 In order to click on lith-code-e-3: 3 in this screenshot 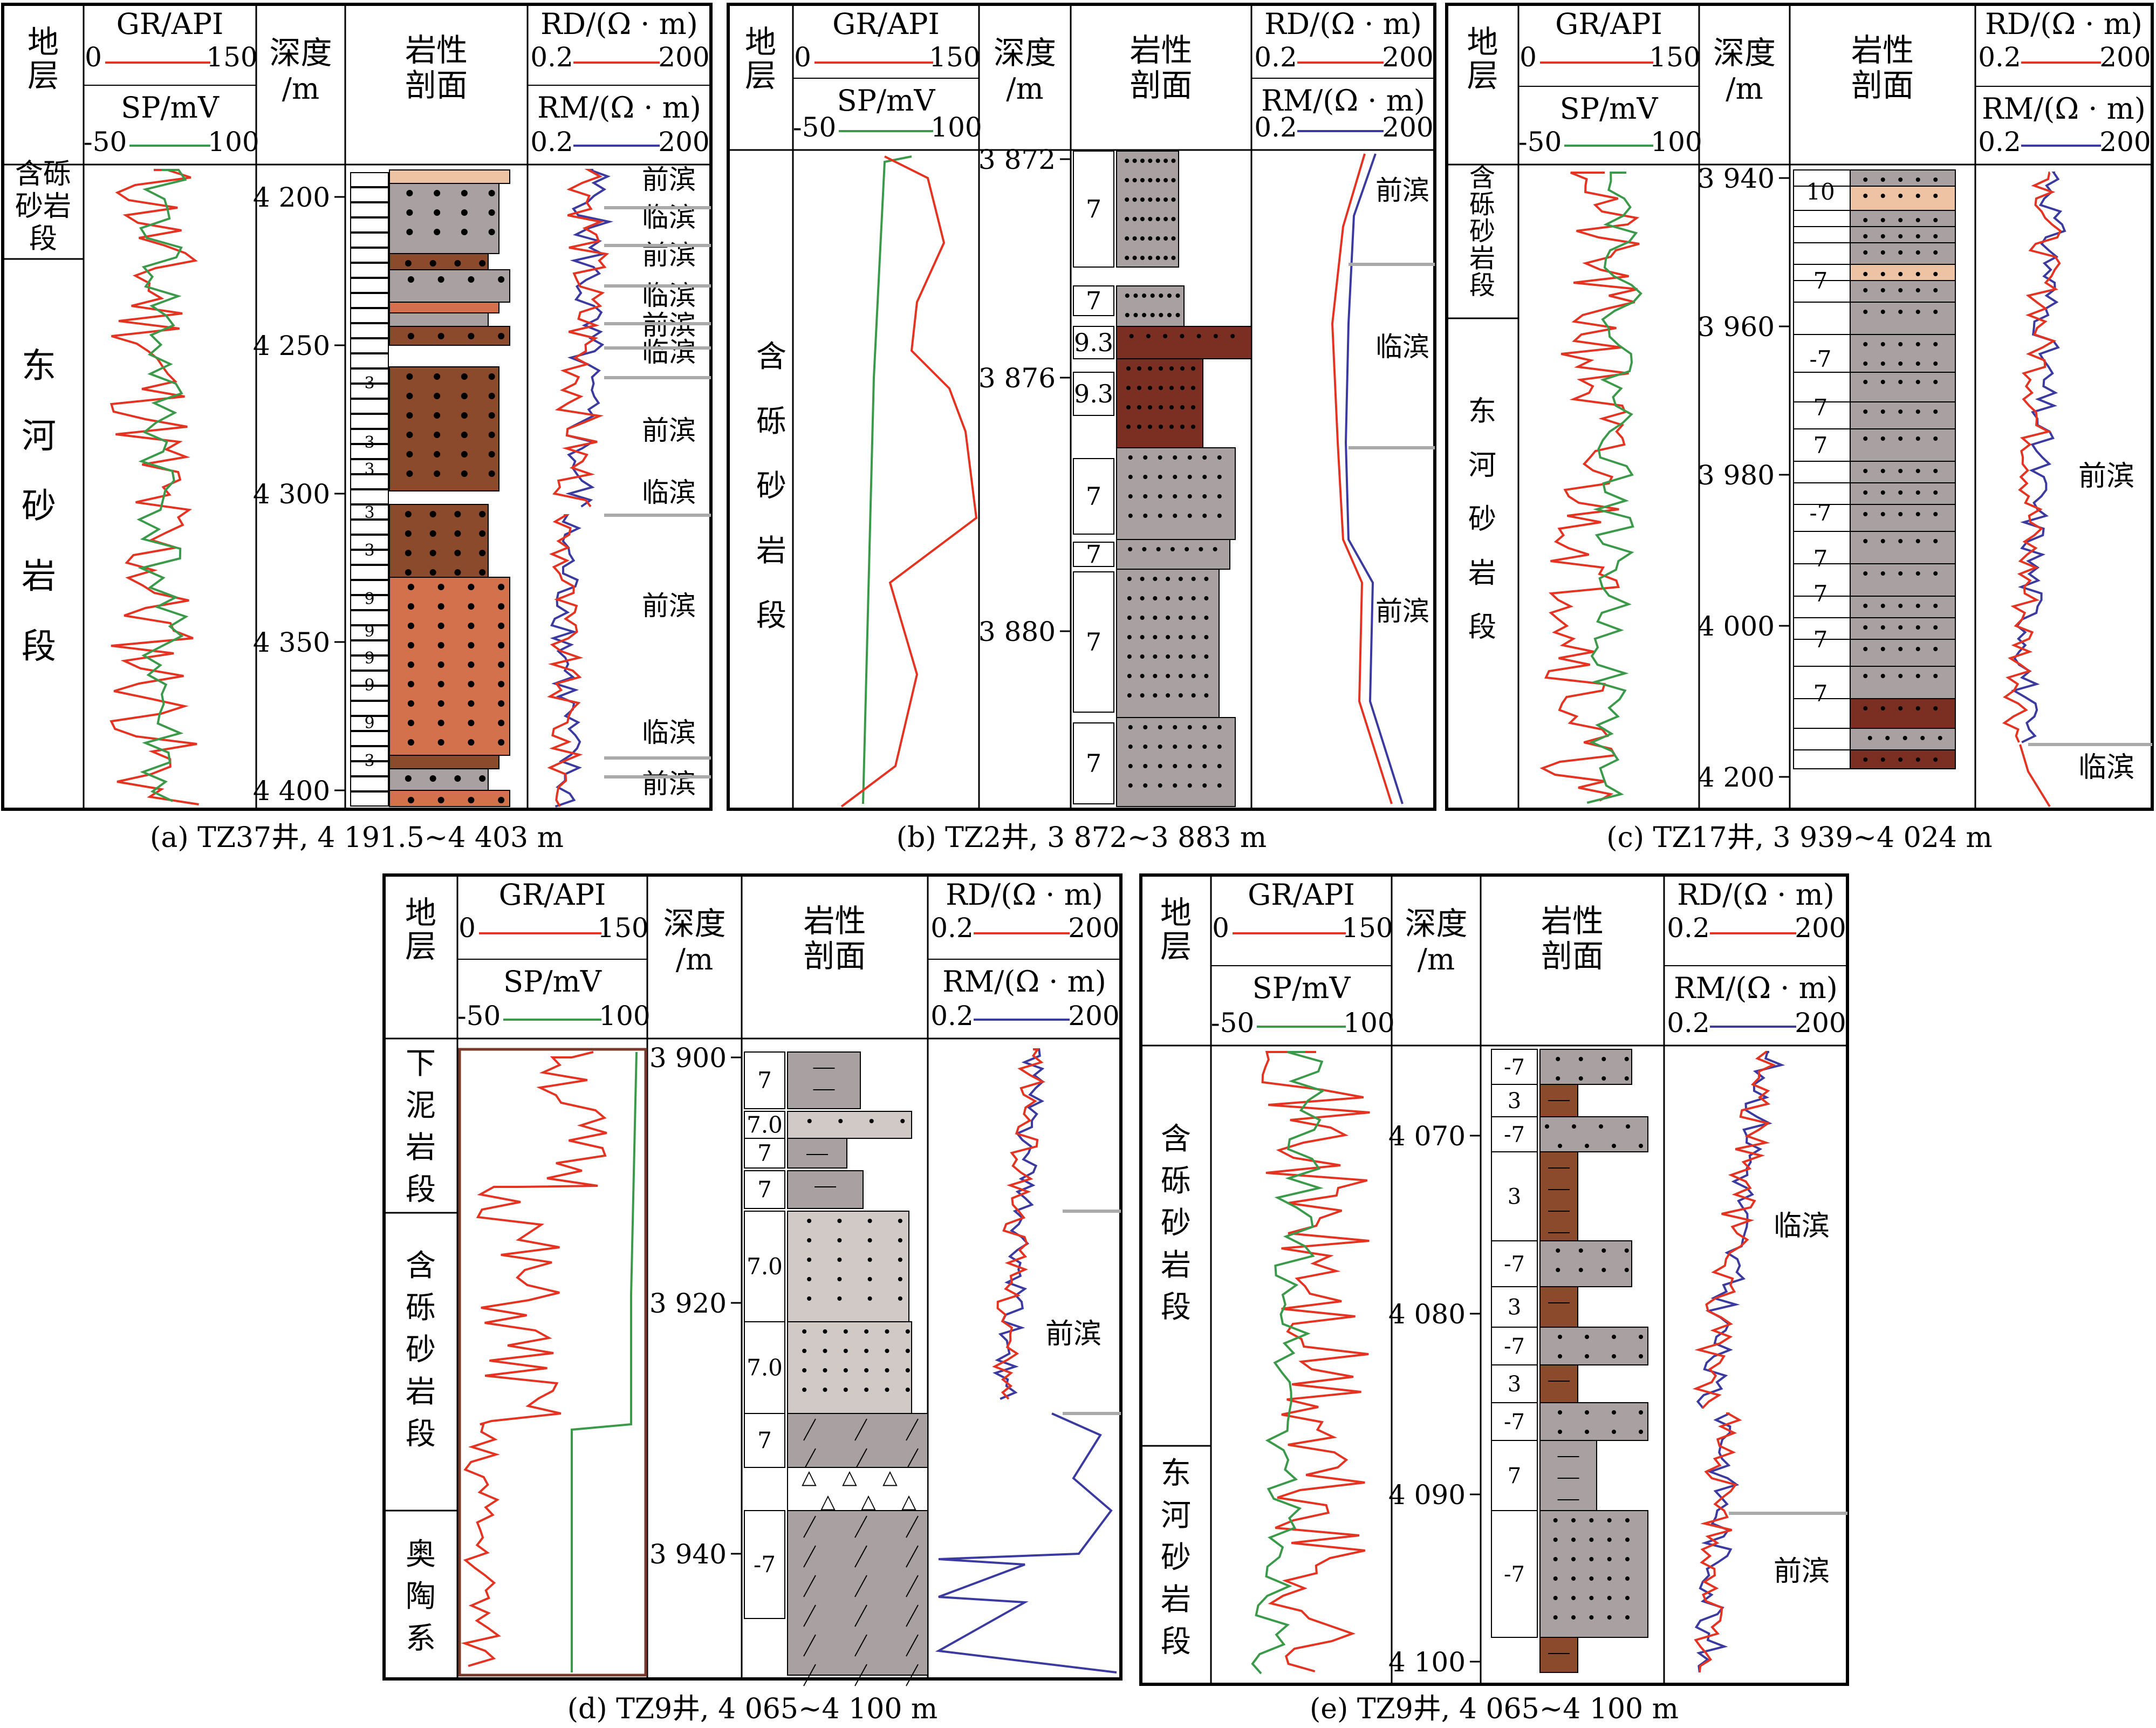, I will do `click(1514, 1198)`.